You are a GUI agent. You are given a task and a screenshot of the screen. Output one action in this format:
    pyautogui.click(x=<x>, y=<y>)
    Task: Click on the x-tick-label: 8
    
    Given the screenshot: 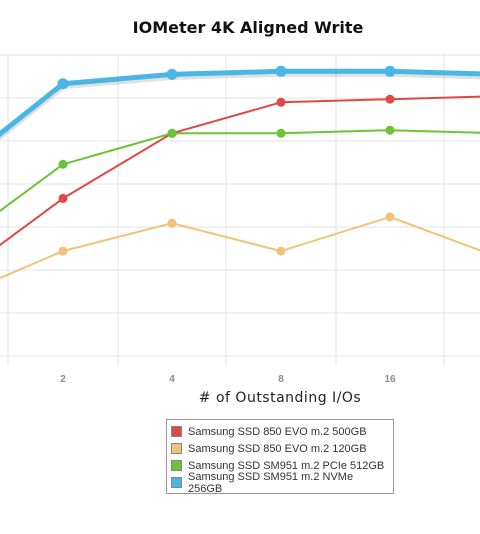 What is the action you would take?
    pyautogui.click(x=281, y=379)
    